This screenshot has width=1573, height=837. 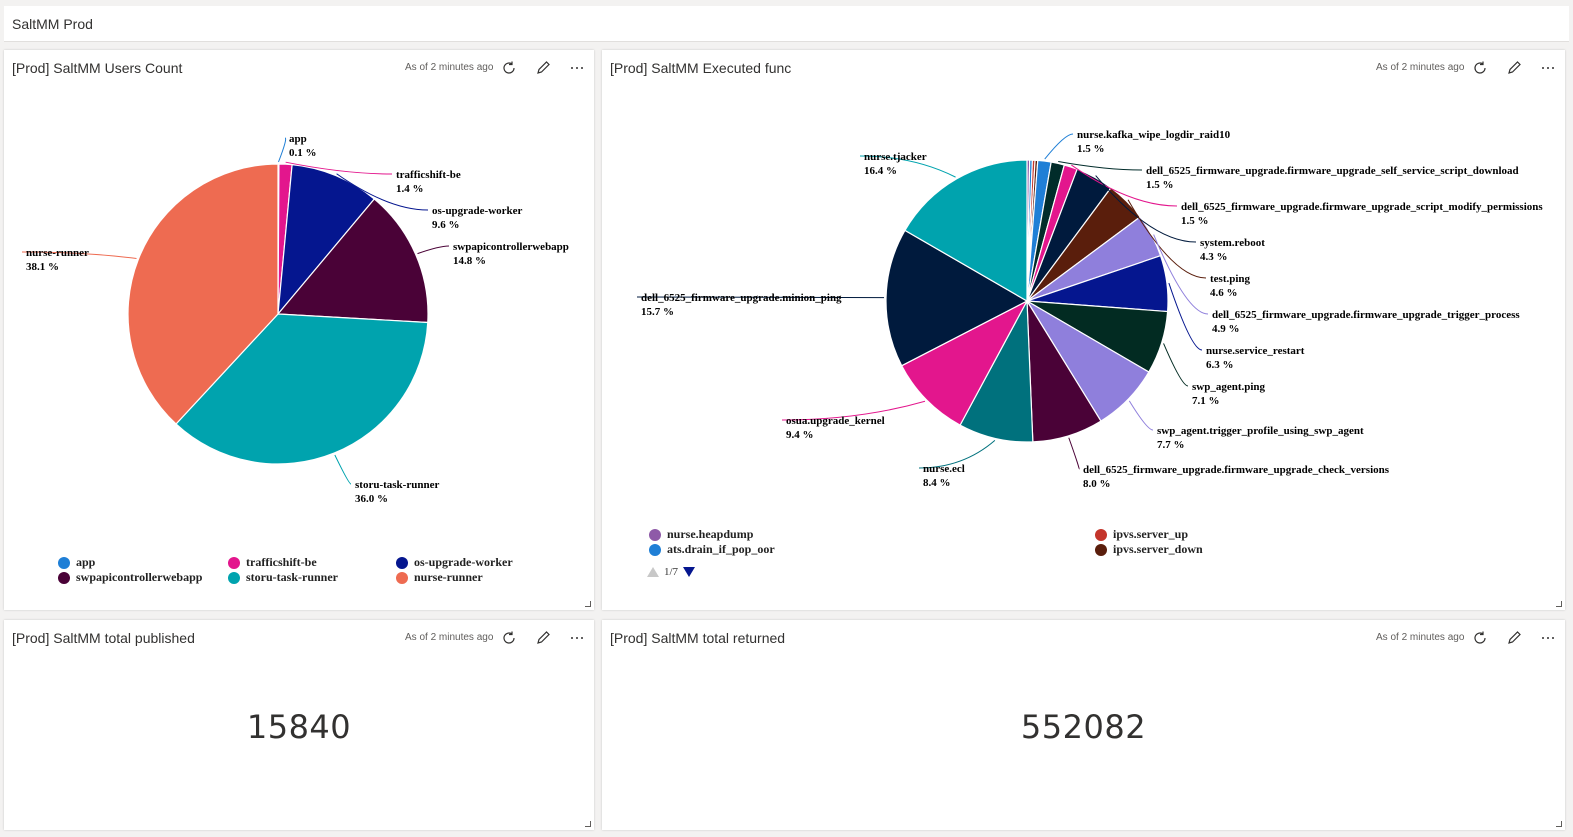 I want to click on leader-line-nurse-service-restart, so click(x=1185, y=316).